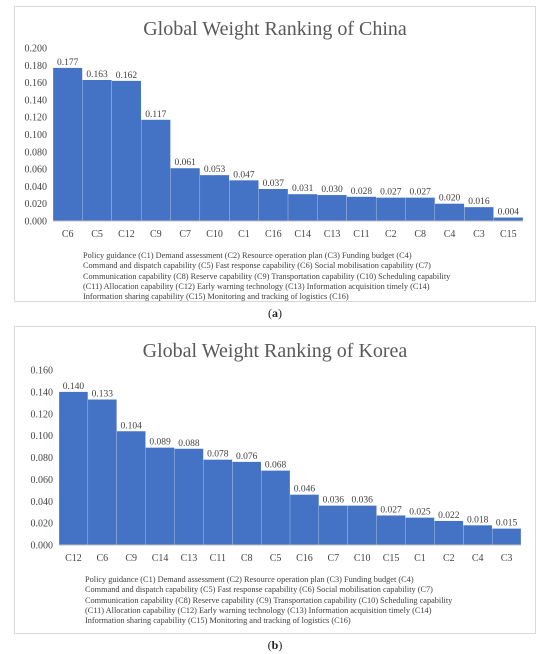  What do you see at coordinates (479, 202) in the screenshot?
I see `data-label: 0.016` at bounding box center [479, 202].